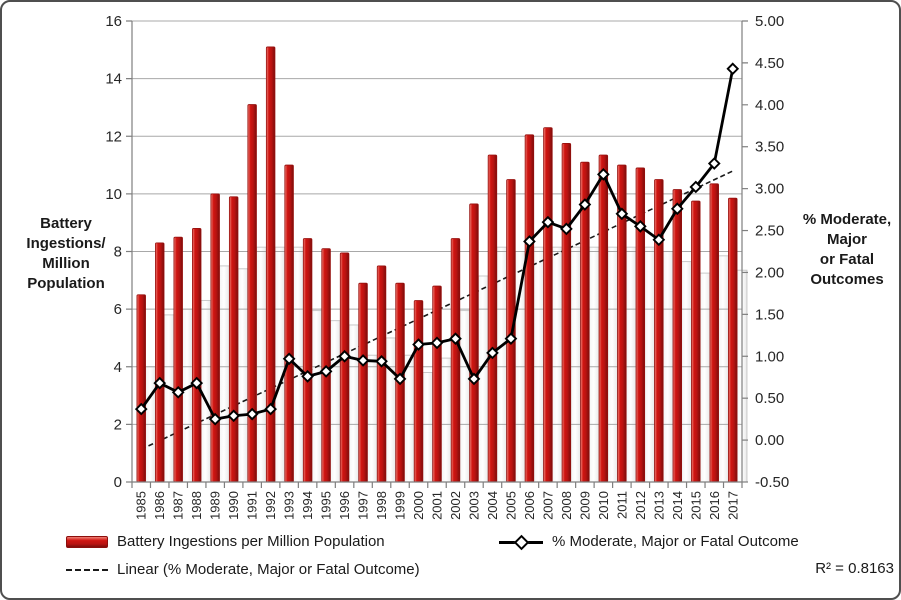 The image size is (901, 600). What do you see at coordinates (659, 331) in the screenshot?
I see `bar-2013` at bounding box center [659, 331].